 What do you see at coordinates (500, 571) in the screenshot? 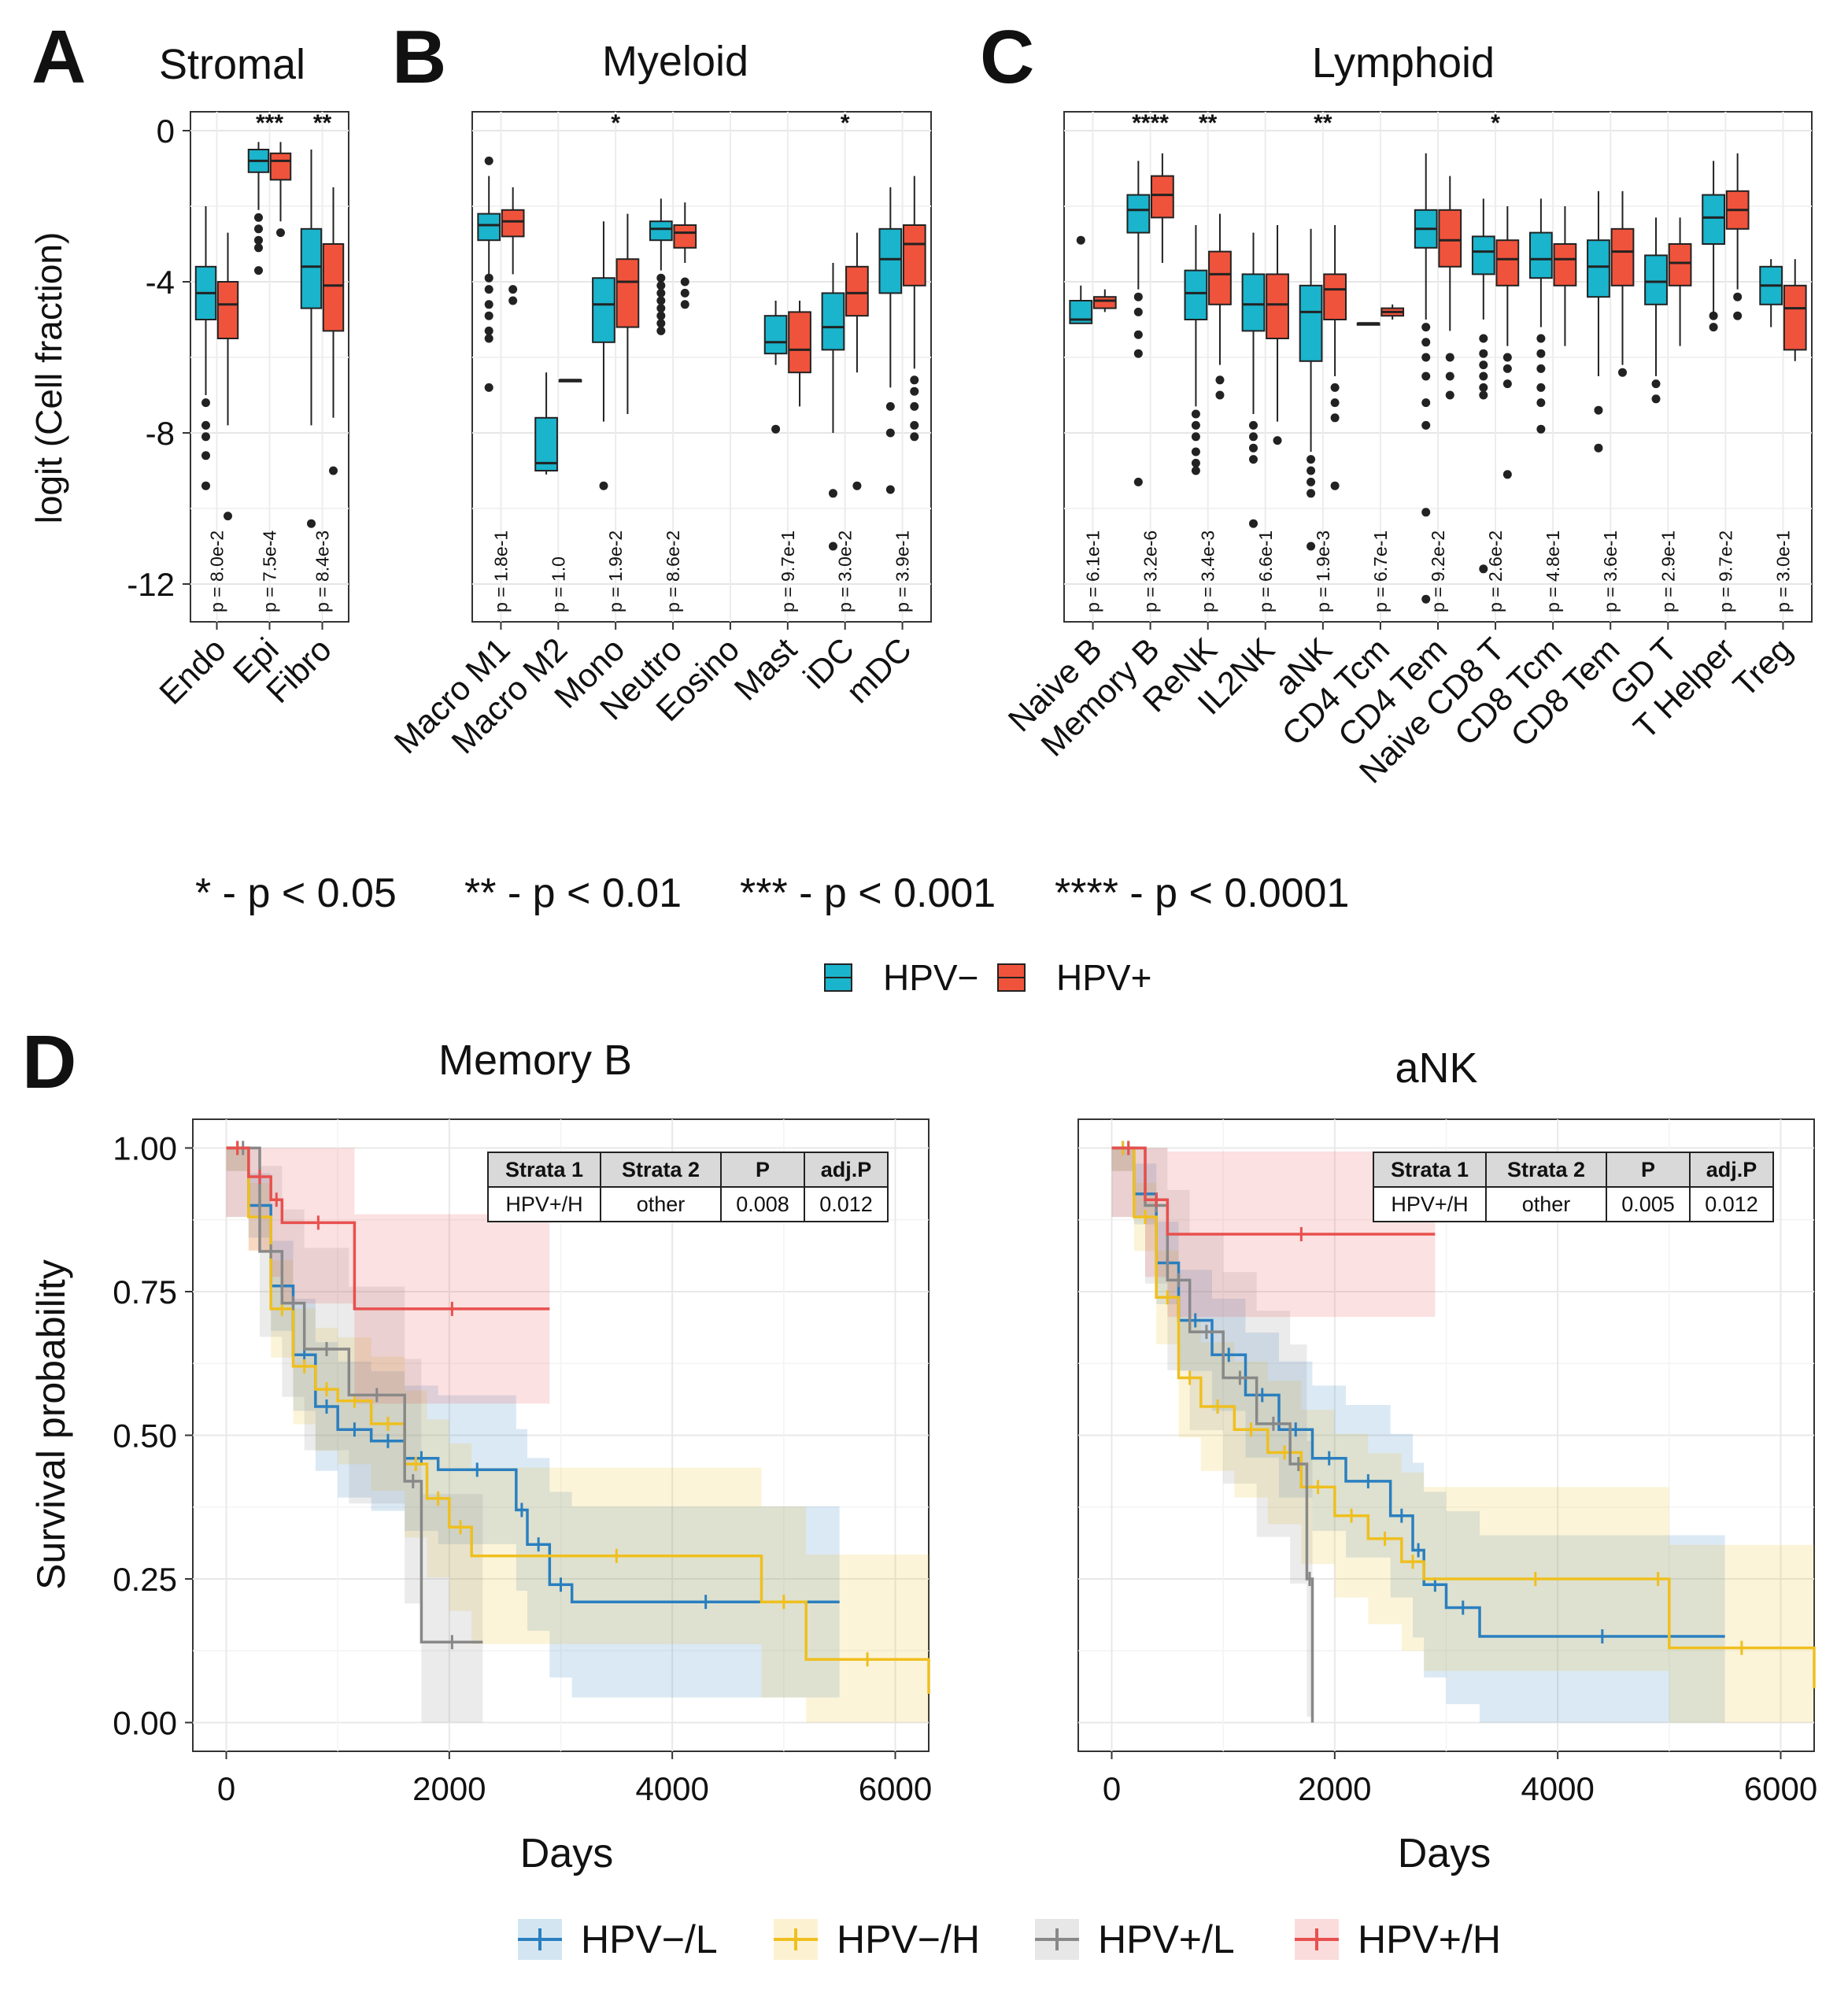
I see `p-value-label: p = 1.8e-1` at bounding box center [500, 571].